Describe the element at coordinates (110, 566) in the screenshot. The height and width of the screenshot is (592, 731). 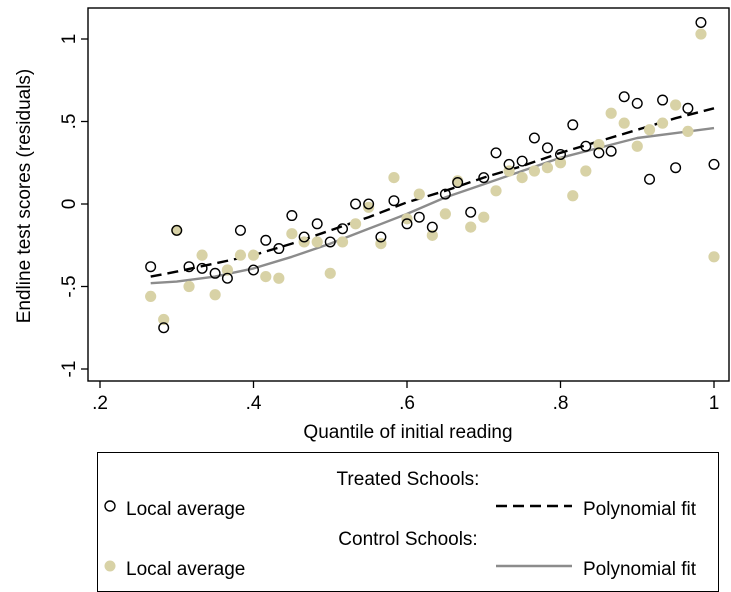
I see `legend-filled-circle-icon` at that location.